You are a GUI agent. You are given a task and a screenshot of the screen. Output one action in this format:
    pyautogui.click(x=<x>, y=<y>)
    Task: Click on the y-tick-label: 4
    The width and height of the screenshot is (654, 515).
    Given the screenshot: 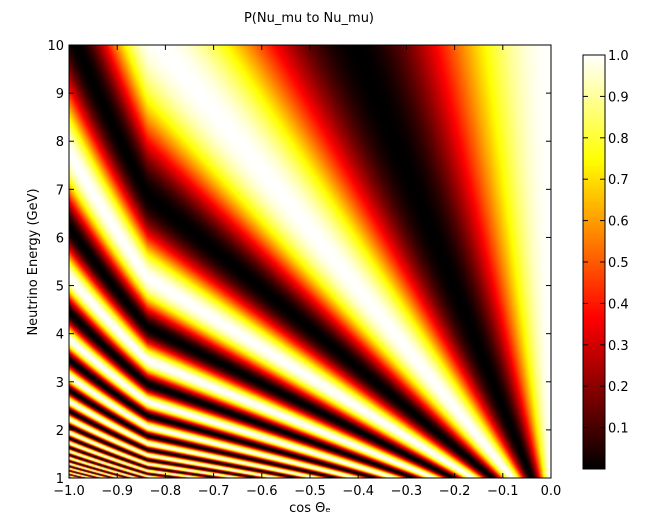 What is the action you would take?
    pyautogui.click(x=60, y=335)
    